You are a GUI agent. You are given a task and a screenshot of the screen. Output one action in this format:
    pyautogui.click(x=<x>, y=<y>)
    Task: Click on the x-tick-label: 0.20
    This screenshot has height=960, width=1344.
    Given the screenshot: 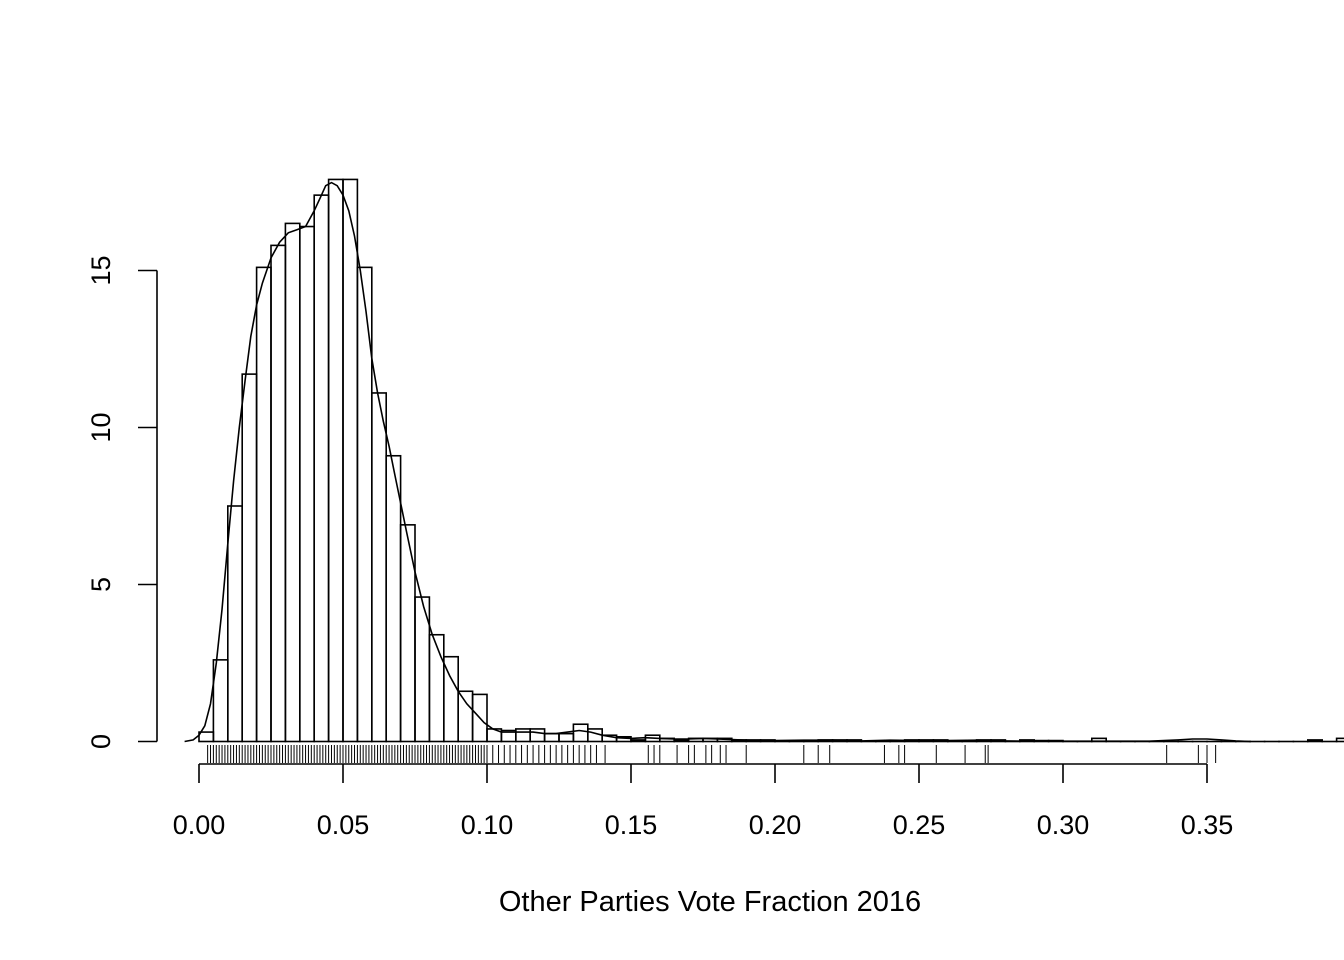 What is the action you would take?
    pyautogui.click(x=775, y=825)
    